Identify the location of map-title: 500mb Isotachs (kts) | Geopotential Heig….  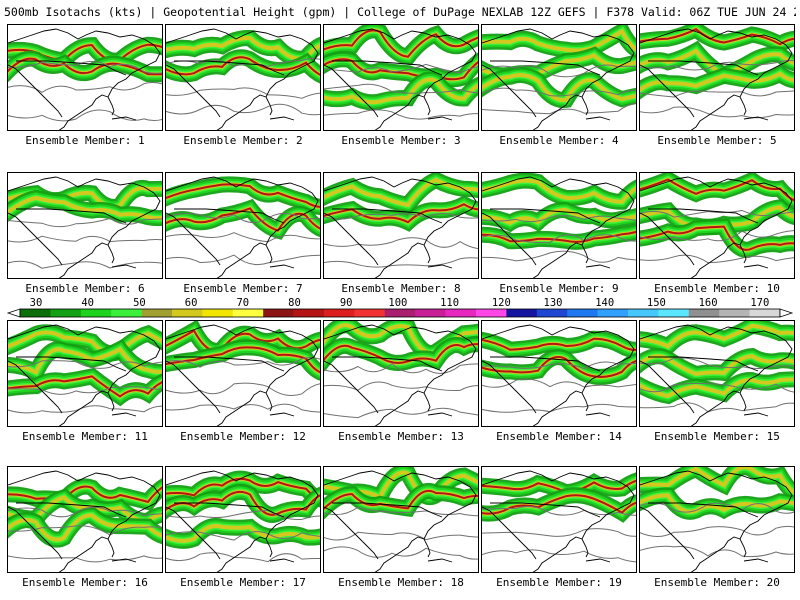
(400, 12).